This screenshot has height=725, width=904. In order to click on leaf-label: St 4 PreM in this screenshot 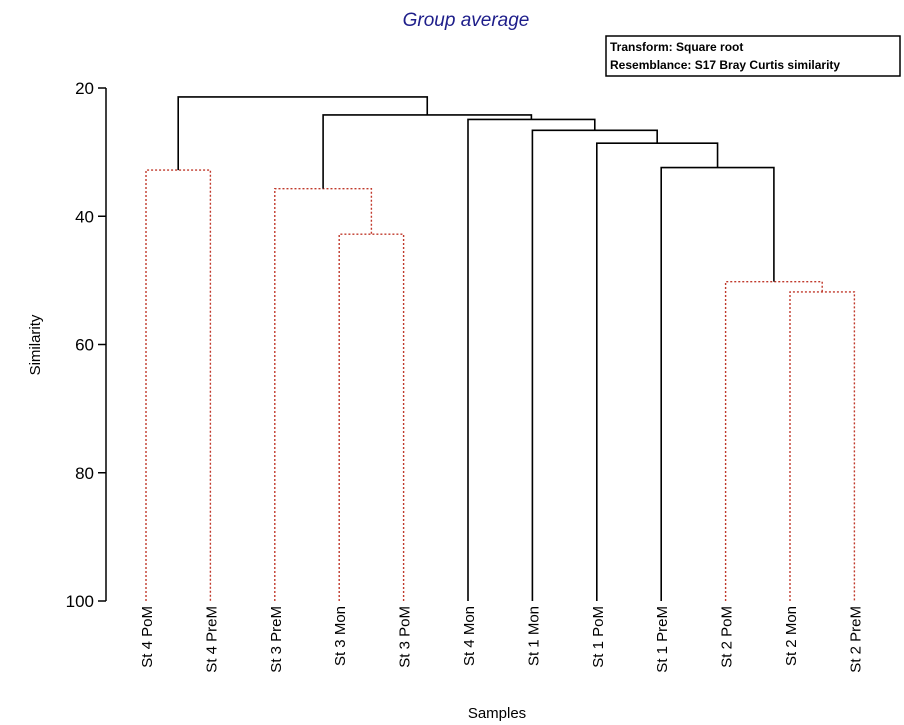, I will do `click(211, 639)`.